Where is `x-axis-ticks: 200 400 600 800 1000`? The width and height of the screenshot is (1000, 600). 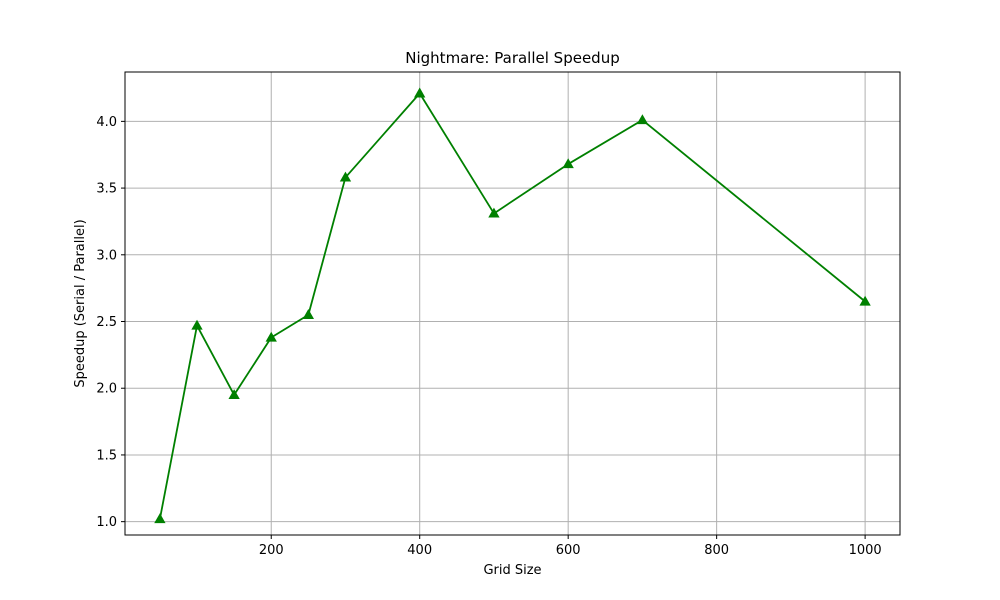 x-axis-ticks: 200 400 600 800 1000 is located at coordinates (570, 546).